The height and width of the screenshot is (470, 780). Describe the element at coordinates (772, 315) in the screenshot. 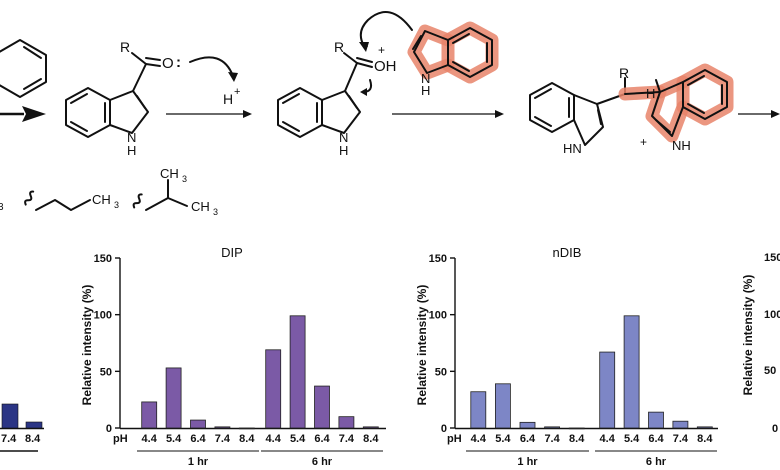

I see `right-partial-tick-100: 100` at that location.